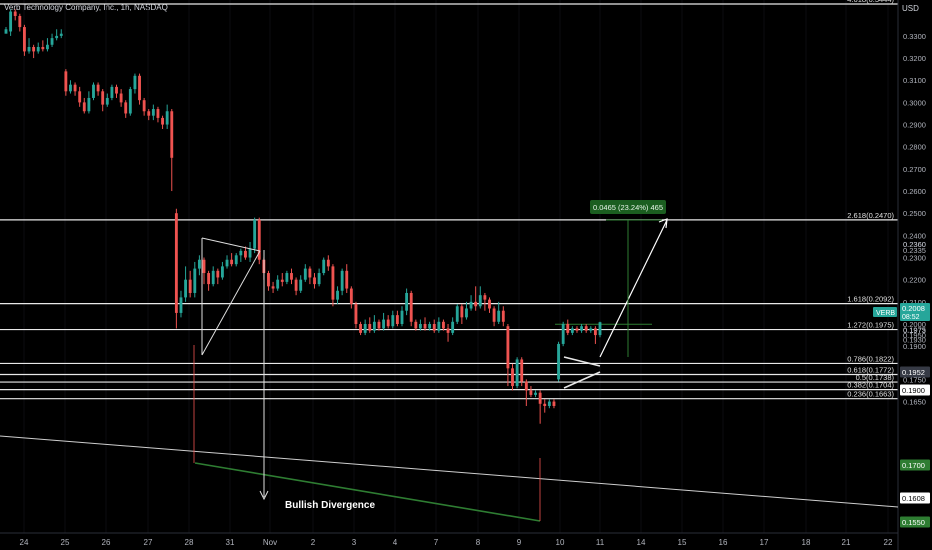 The height and width of the screenshot is (550, 932). Describe the element at coordinates (24, 542) in the screenshot. I see `x-tick-label: 24` at that location.